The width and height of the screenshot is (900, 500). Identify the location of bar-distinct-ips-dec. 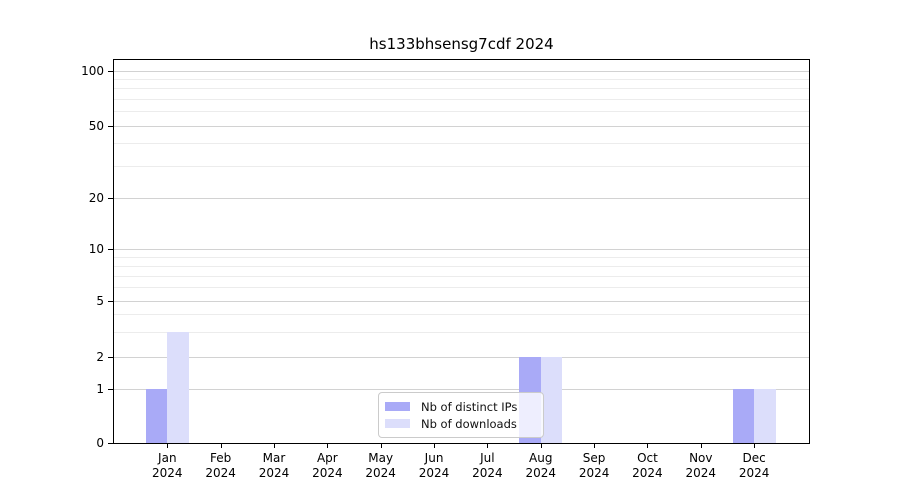
(743, 416).